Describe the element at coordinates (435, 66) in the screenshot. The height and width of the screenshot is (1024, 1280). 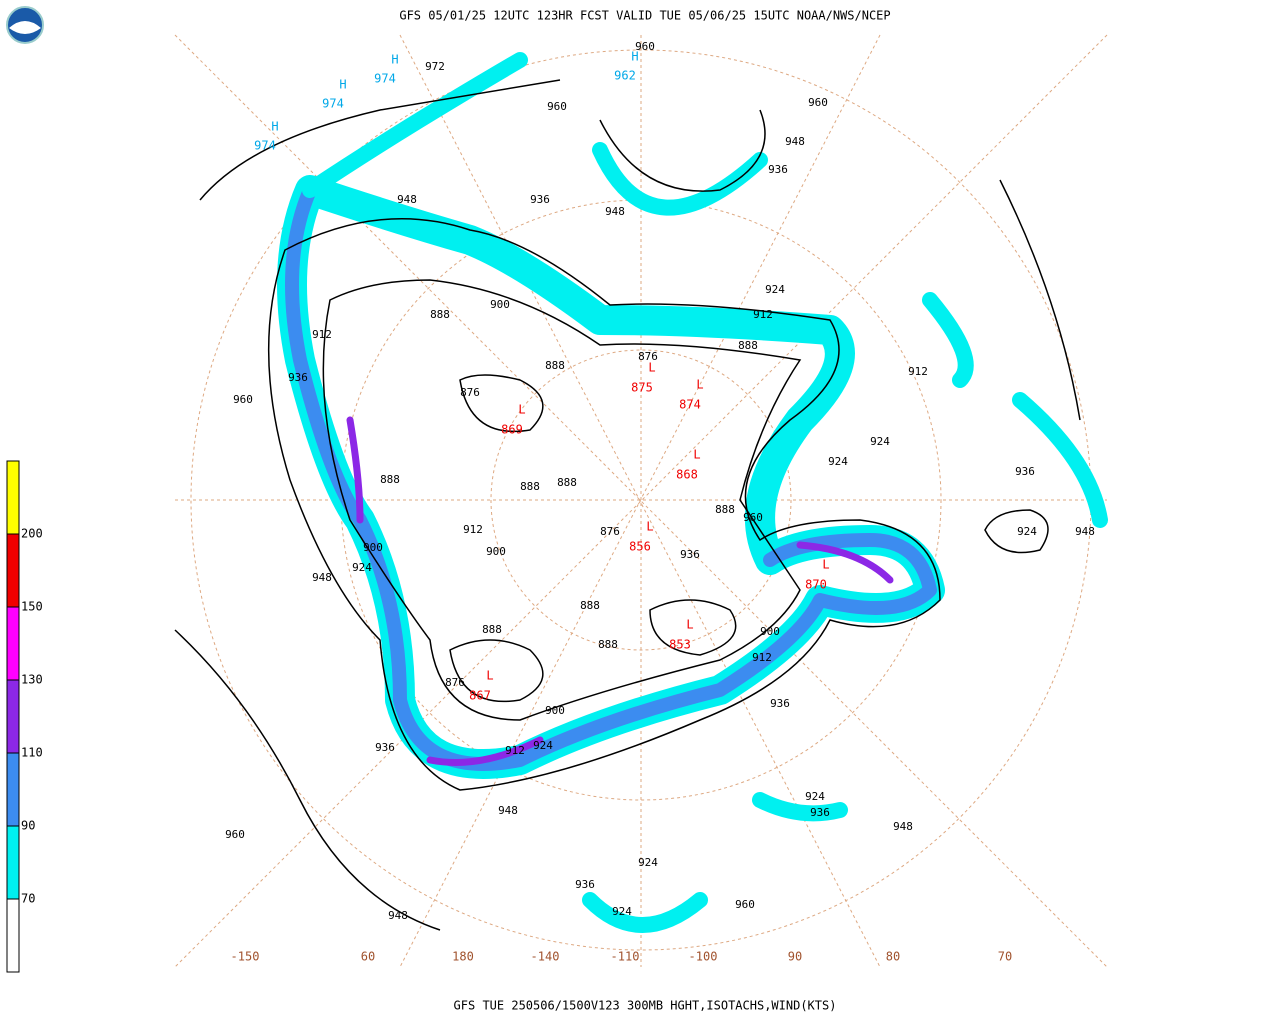
I see `contour-label: 972` at that location.